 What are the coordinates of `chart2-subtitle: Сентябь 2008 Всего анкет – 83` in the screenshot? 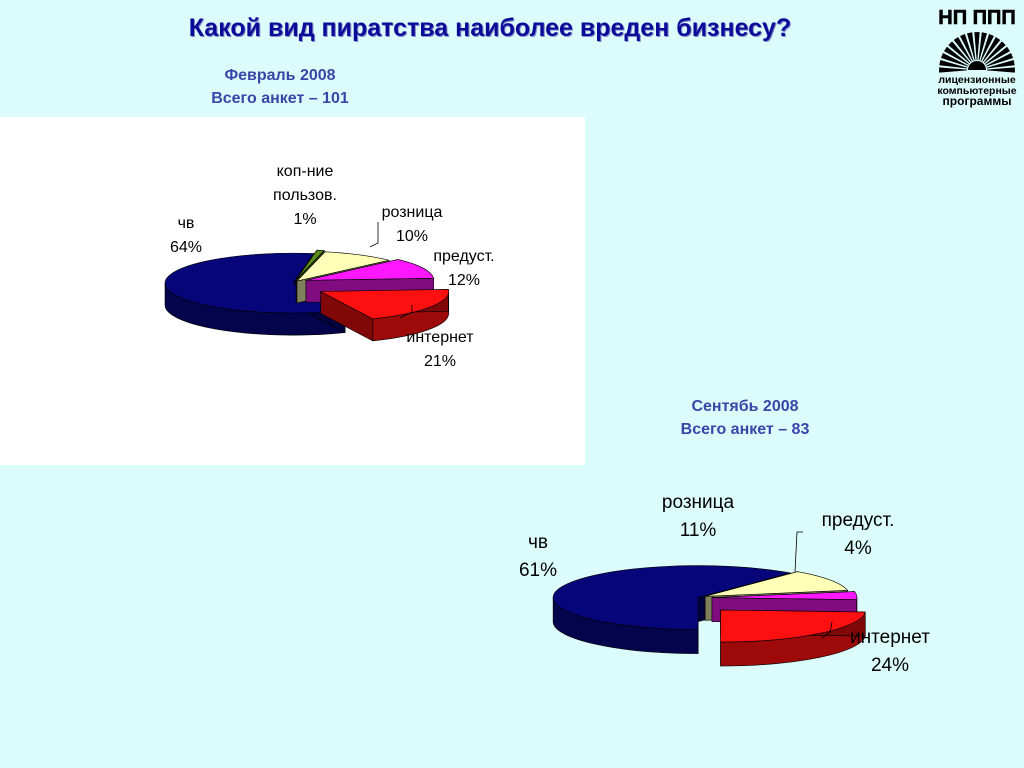 It's located at (745, 418).